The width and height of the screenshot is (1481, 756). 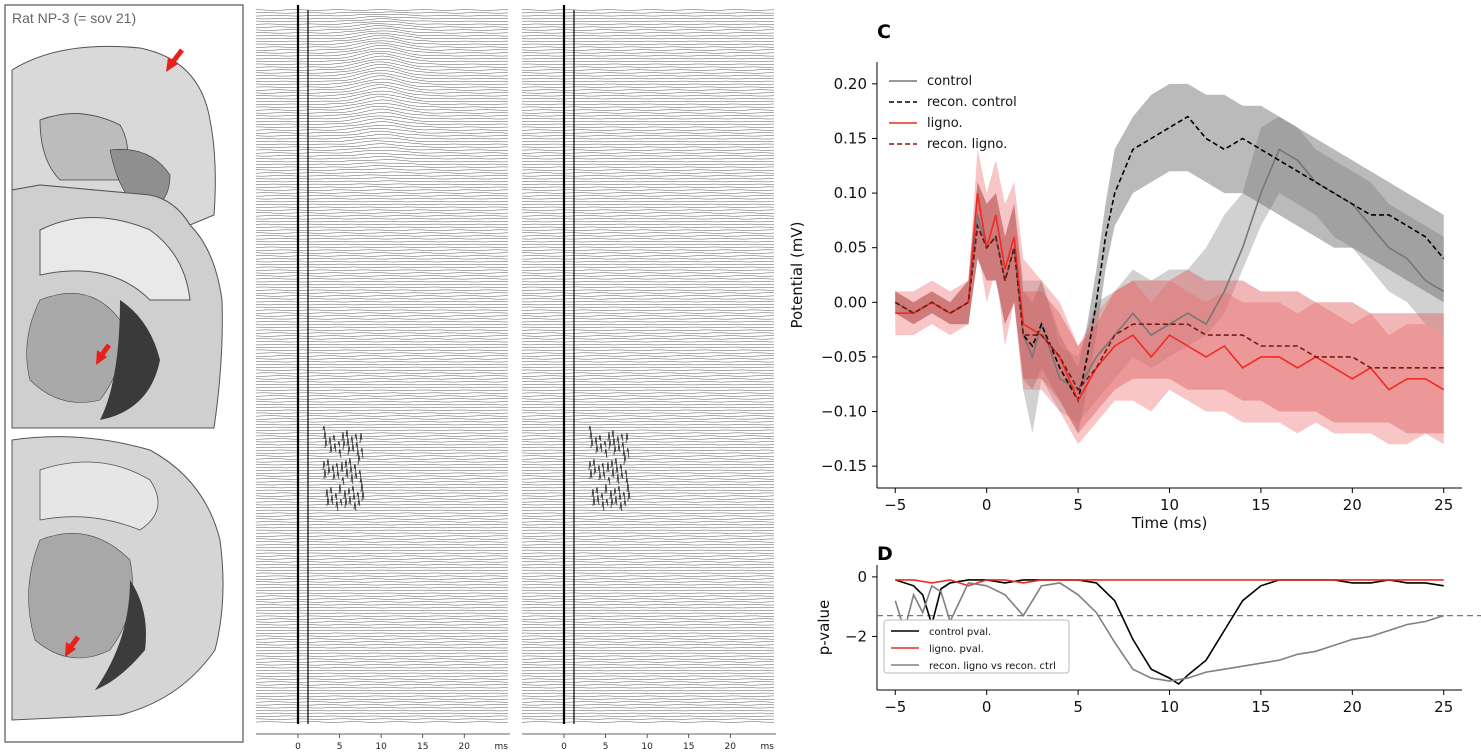 I want to click on legend-label: recon. ligno vs recon. ctrl, so click(x=992, y=666).